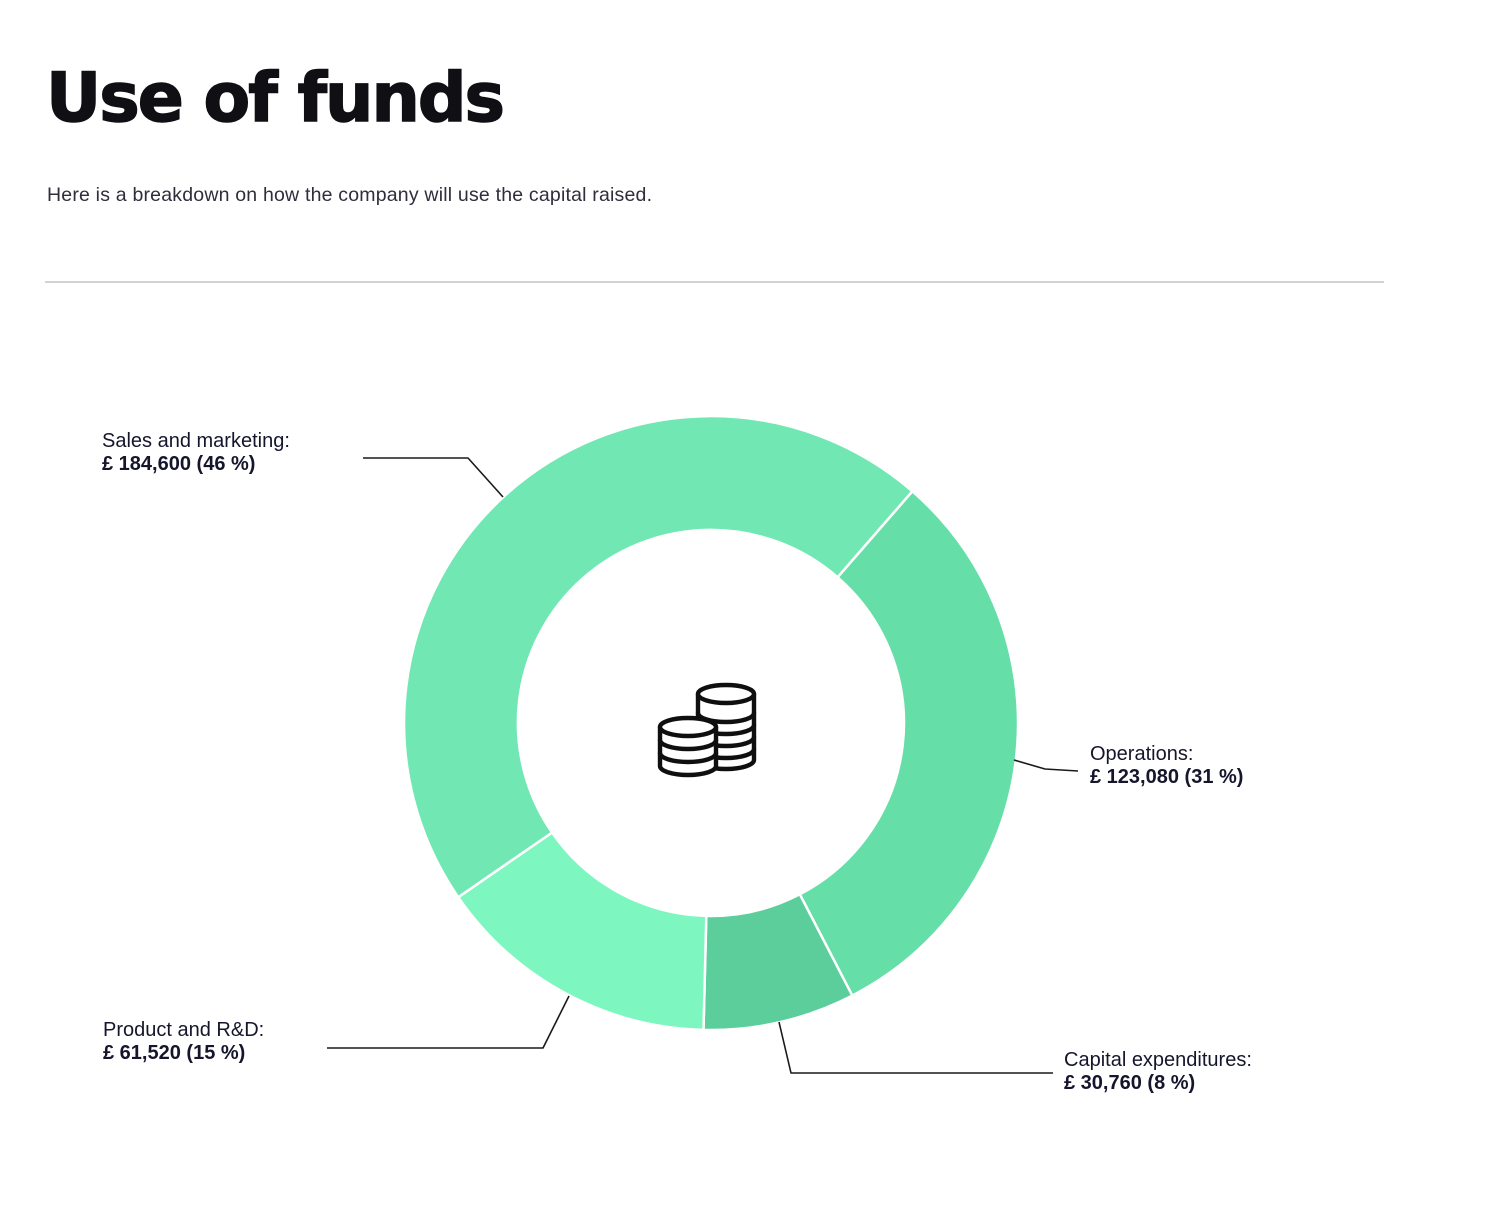 The height and width of the screenshot is (1214, 1500). What do you see at coordinates (1158, 1060) in the screenshot?
I see `callout-label: Capital expenditures:` at bounding box center [1158, 1060].